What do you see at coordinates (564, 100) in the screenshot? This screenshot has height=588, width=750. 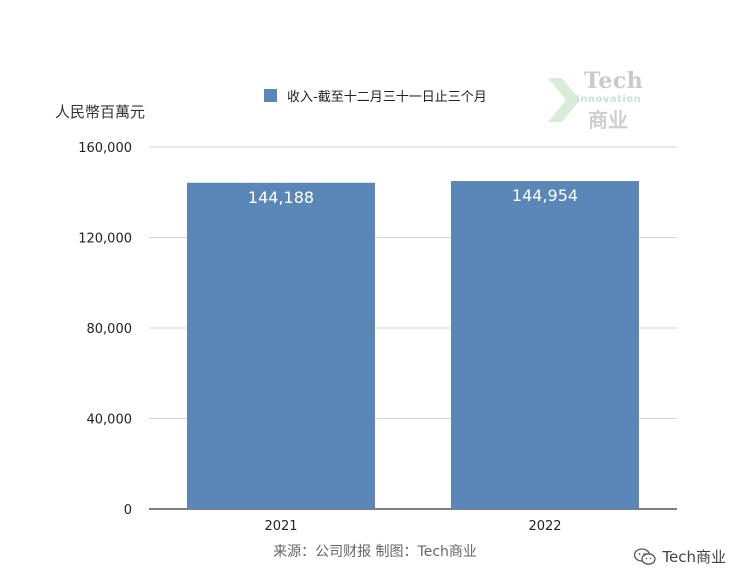 I see `chevron-logo-icon` at bounding box center [564, 100].